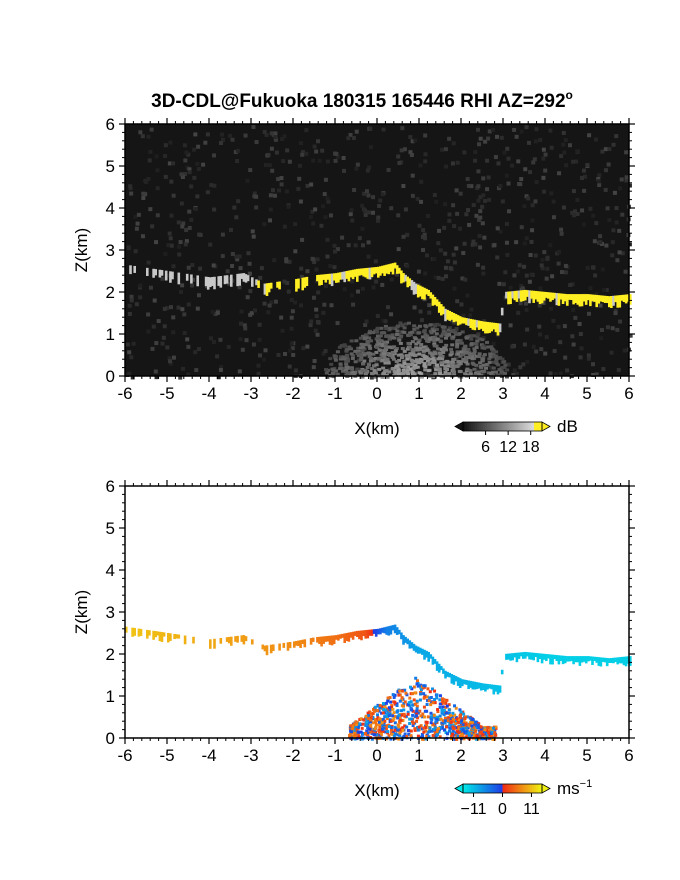 The height and width of the screenshot is (880, 680). What do you see at coordinates (124, 755) in the screenshot?
I see `x-tick-label: -6` at bounding box center [124, 755].